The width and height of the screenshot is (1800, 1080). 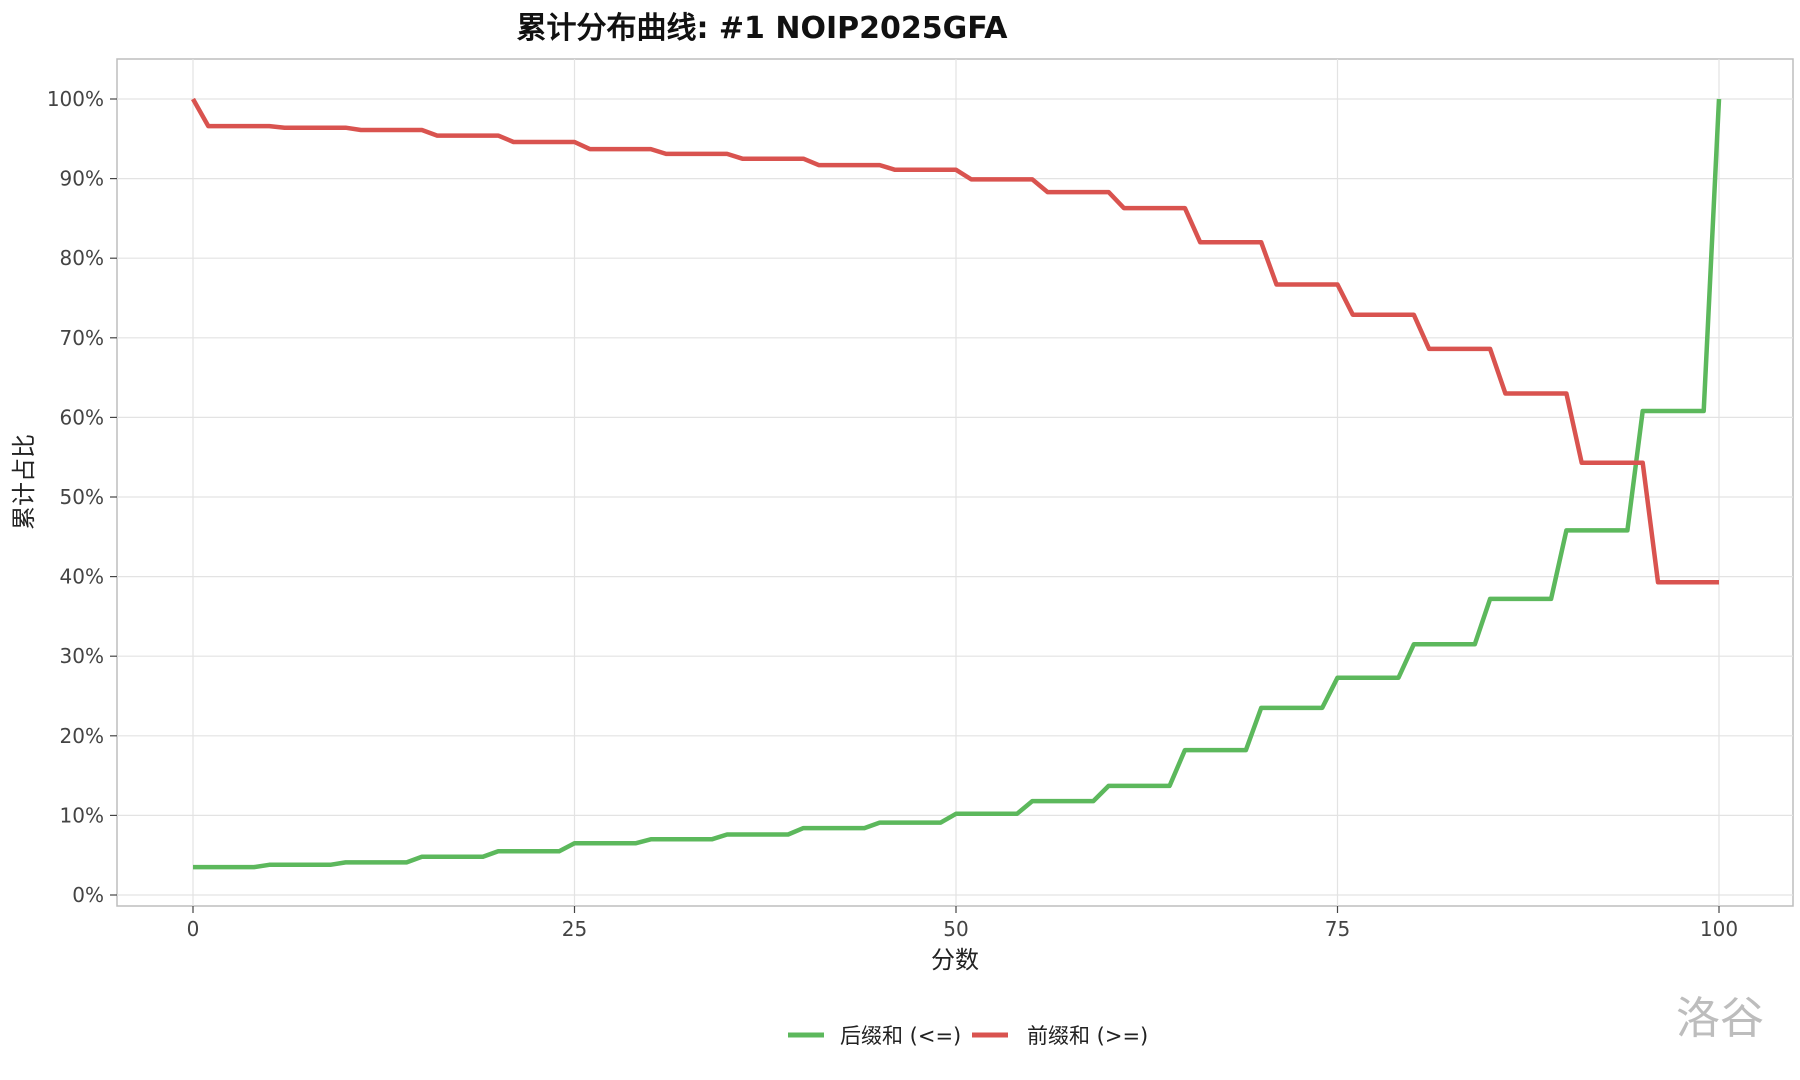 What do you see at coordinates (82, 179) in the screenshot?
I see `y-tick-label: 90%` at bounding box center [82, 179].